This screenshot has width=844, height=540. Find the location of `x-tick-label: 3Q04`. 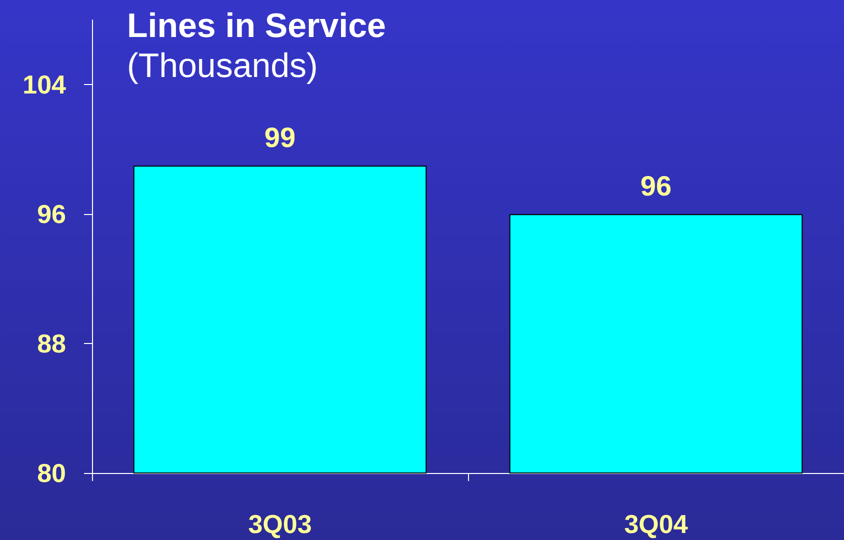

x-tick-label: 3Q04 is located at coordinates (656, 524).